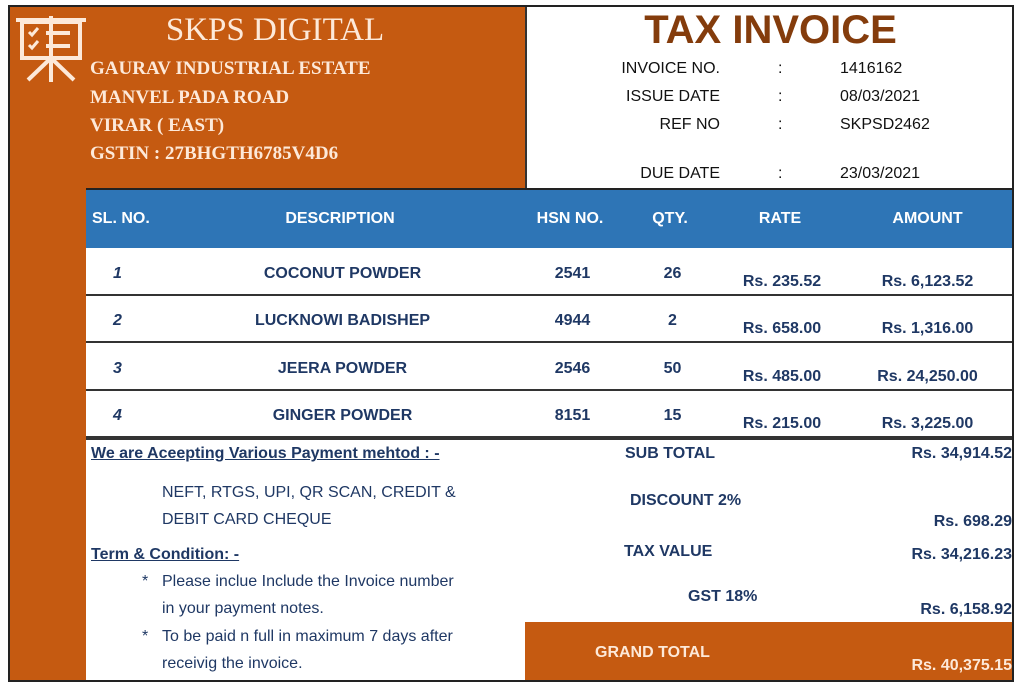 The width and height of the screenshot is (1024, 689). Describe the element at coordinates (672, 273) in the screenshot. I see `row-qty: 26` at that location.